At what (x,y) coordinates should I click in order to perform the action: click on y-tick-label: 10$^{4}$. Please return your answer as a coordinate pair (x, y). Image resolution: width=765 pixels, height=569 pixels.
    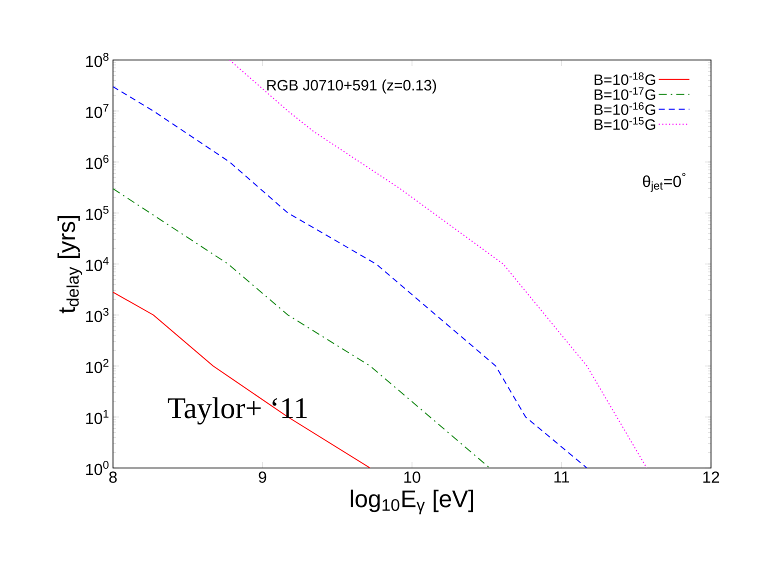
    Looking at the image, I should click on (97, 264).